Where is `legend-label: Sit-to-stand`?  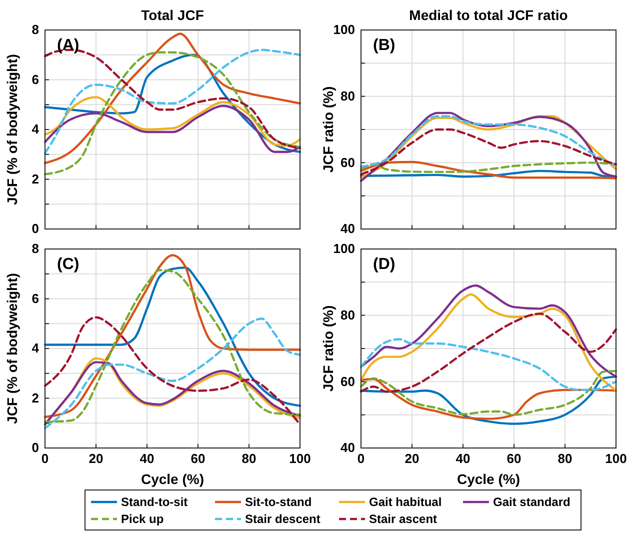
legend-label: Sit-to-stand is located at coordinates (278, 502).